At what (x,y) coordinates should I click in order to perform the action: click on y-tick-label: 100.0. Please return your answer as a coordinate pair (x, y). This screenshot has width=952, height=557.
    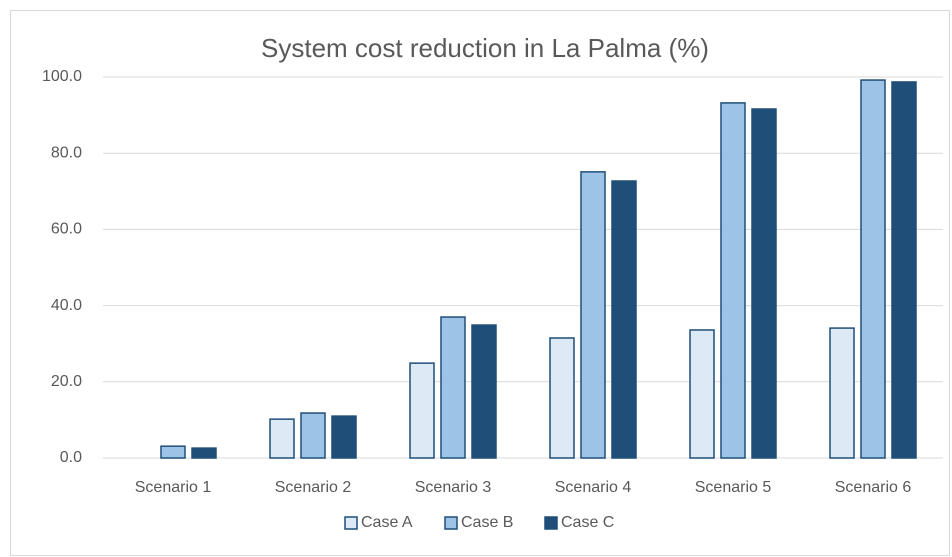
    Looking at the image, I should click on (62, 76).